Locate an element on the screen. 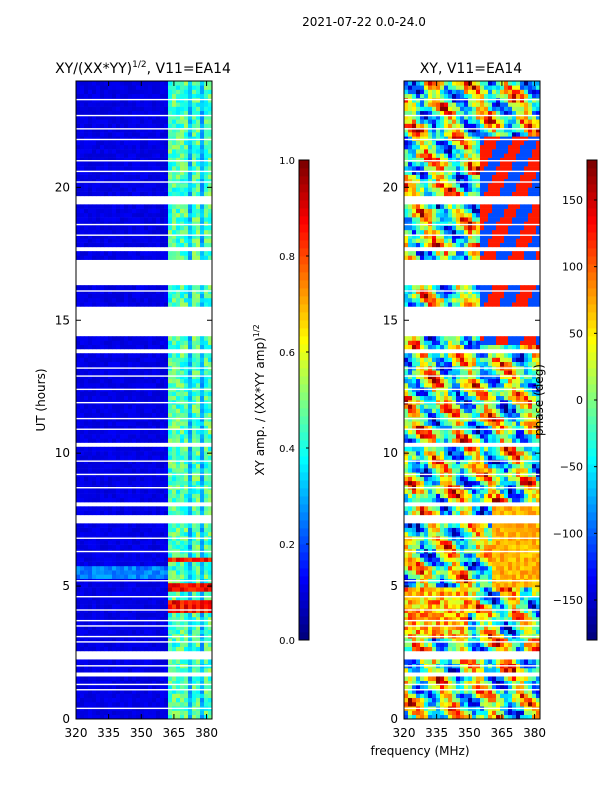 This screenshot has height=800, width=600. colorbar-tick-label: 0 is located at coordinates (579, 400).